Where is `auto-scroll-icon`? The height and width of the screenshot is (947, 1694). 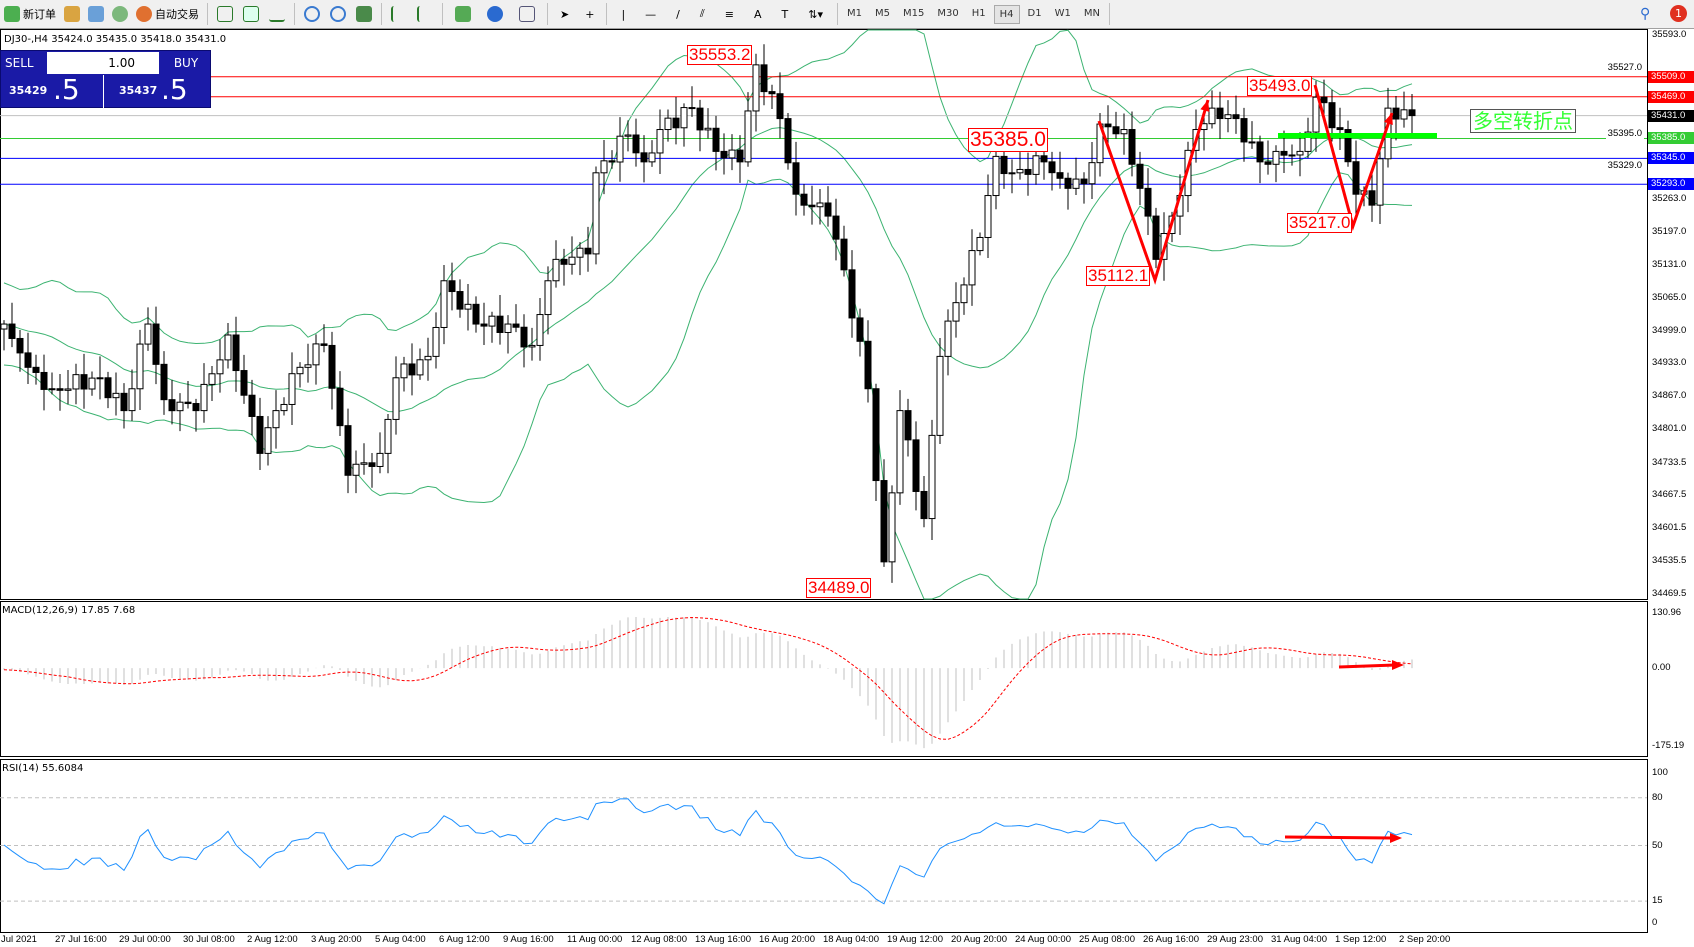
auto-scroll-icon is located at coordinates (399, 14).